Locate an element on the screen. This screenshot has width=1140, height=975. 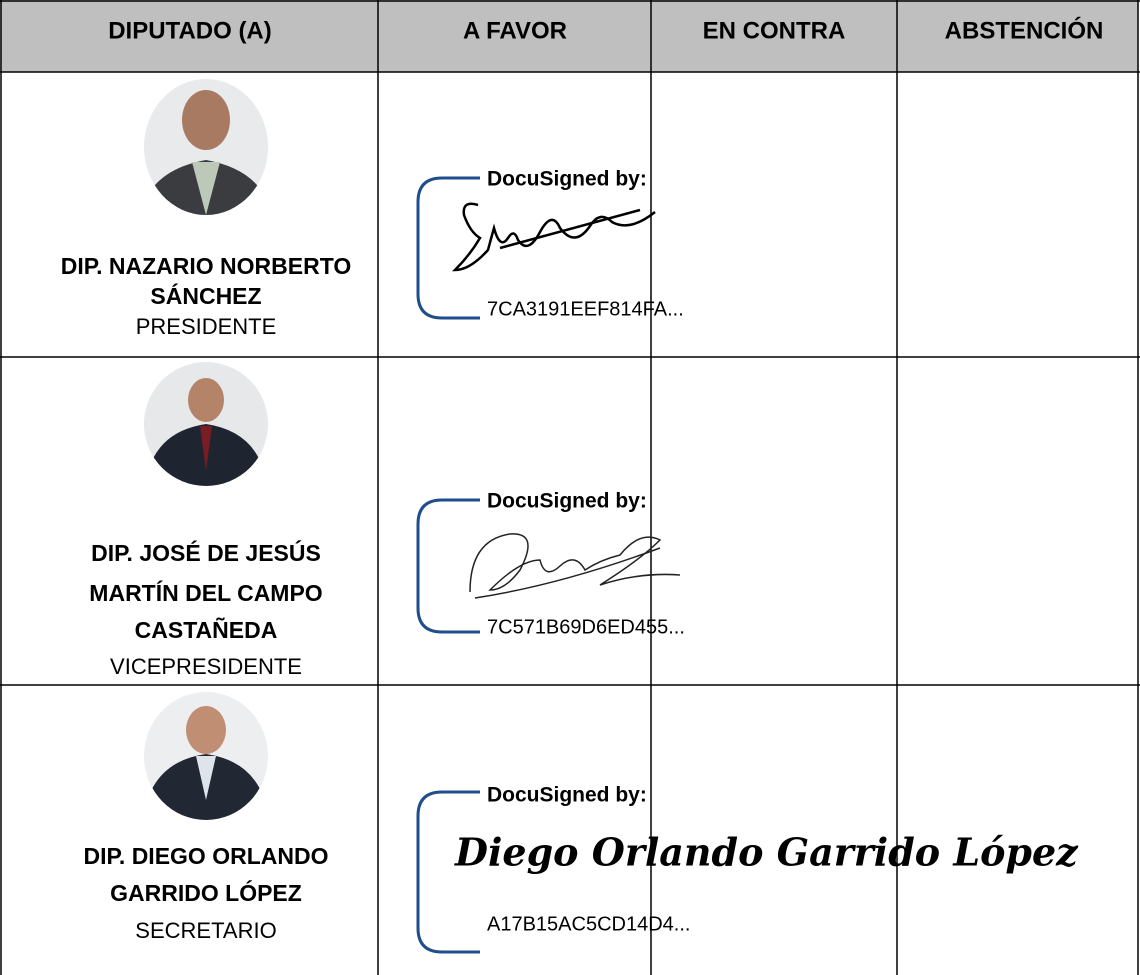
column-header: EN CONTRA is located at coordinates (774, 30).